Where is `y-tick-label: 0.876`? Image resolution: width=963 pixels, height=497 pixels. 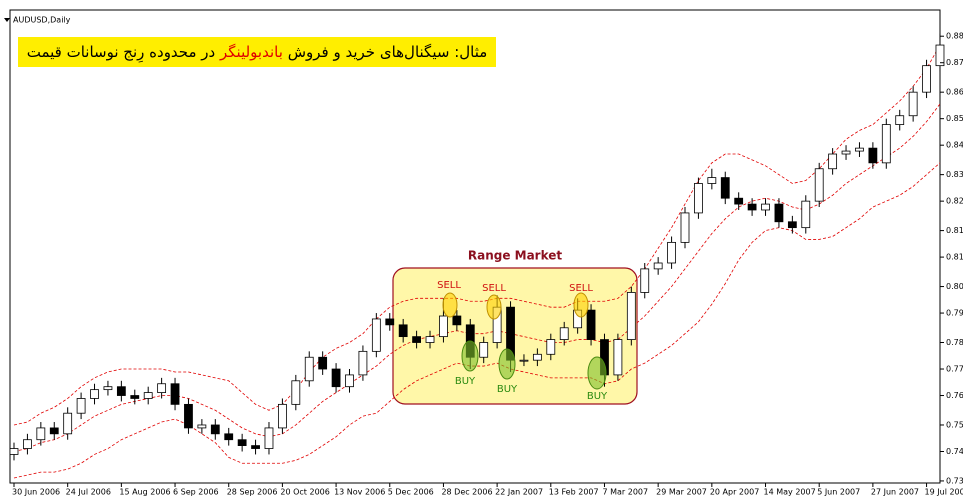
y-tick-label: 0.876 is located at coordinates (954, 62).